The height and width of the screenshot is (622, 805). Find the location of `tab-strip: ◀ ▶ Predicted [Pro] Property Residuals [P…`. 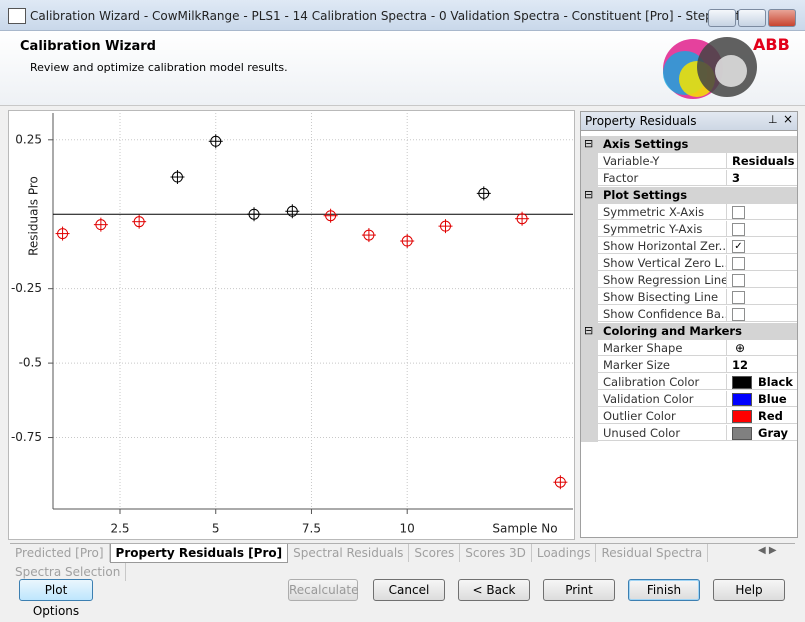

tab-strip: ◀ ▶ Predicted [Pro] Property Residuals [P… is located at coordinates (402, 562).